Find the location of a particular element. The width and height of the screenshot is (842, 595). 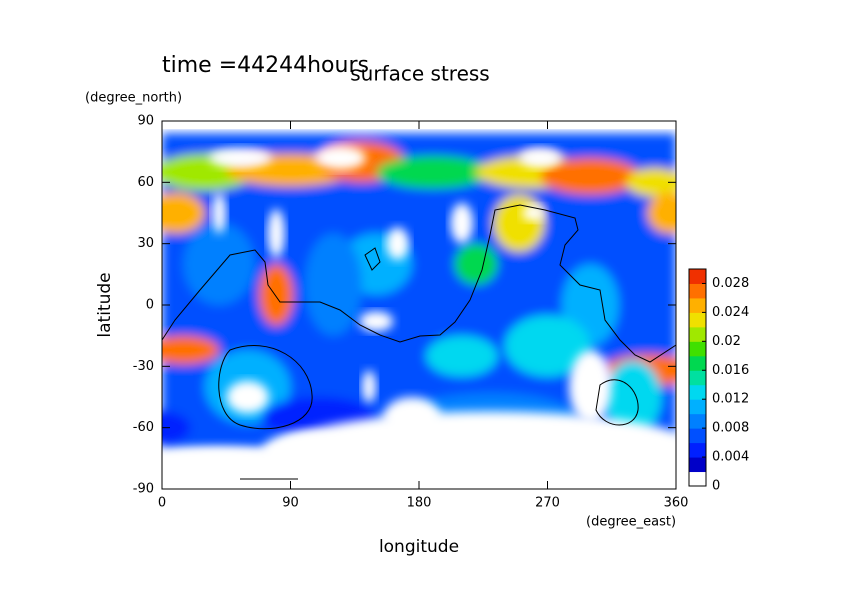

x-unit: (degree_east) is located at coordinates (631, 522).